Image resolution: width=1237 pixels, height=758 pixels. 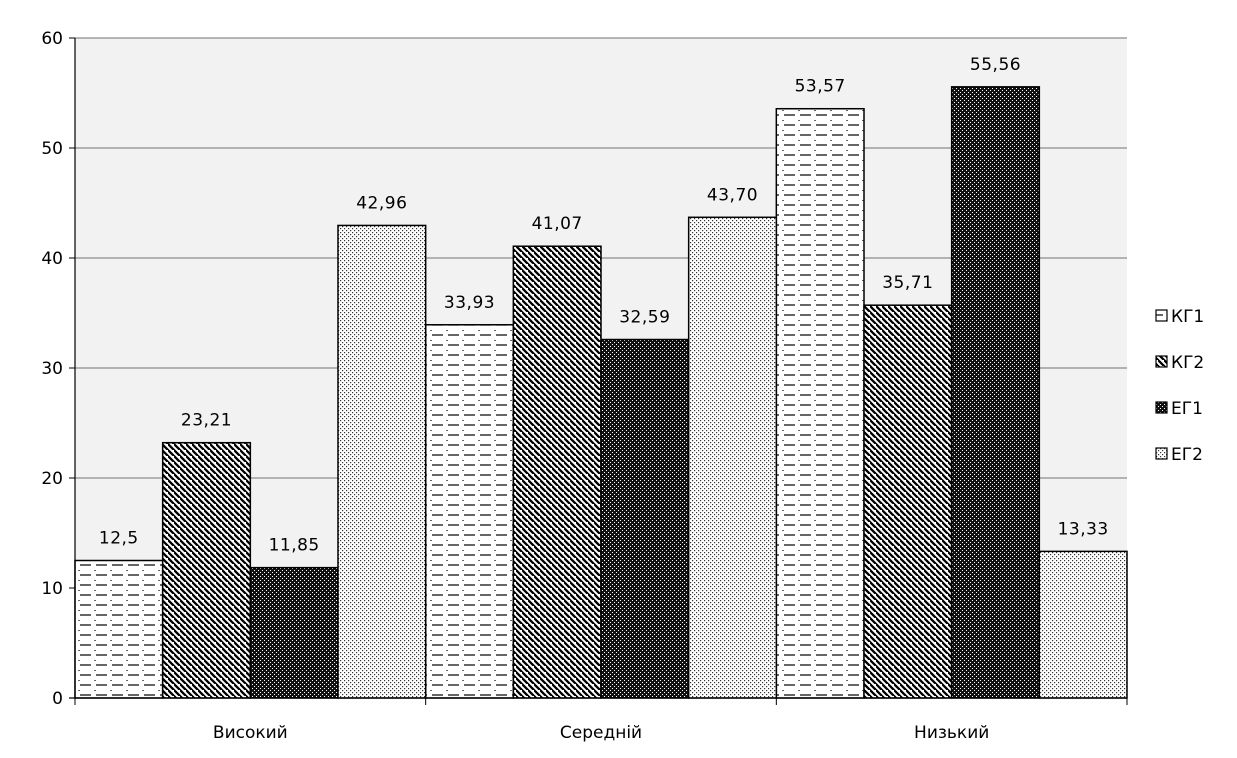 I want to click on data-label: 35,71, so click(x=907, y=283).